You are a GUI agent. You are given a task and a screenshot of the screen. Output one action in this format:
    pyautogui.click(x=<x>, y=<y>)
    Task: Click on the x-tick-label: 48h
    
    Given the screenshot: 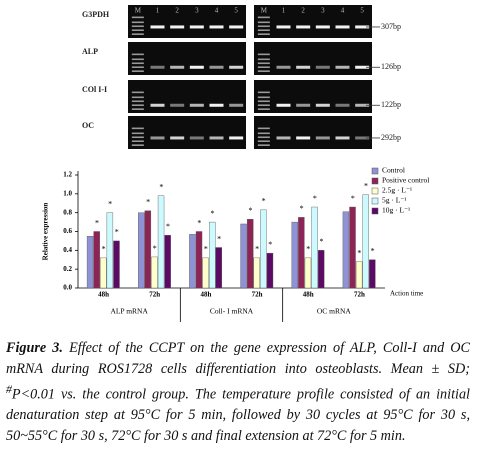 What is the action you would take?
    pyautogui.click(x=308, y=295)
    